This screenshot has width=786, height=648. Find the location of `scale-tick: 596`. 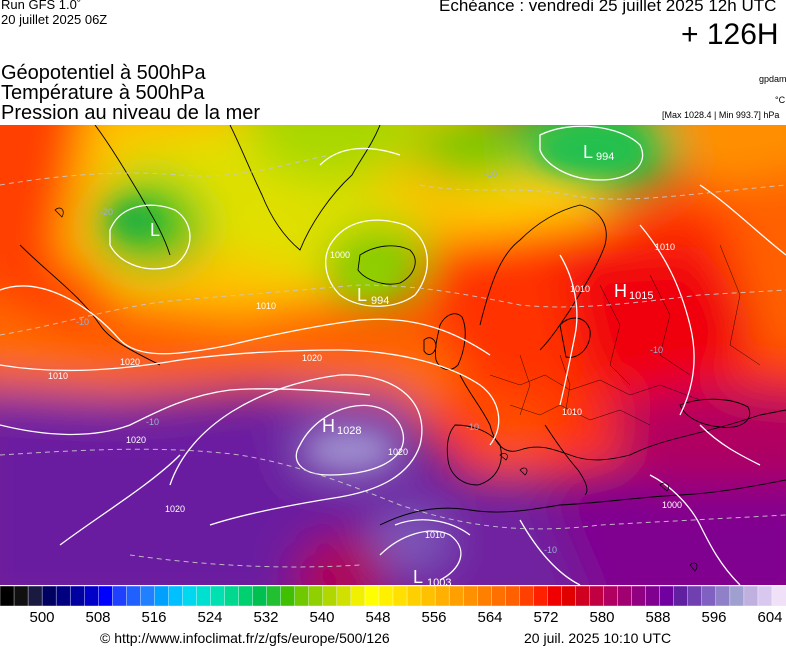

scale-tick: 596 is located at coordinates (714, 617).